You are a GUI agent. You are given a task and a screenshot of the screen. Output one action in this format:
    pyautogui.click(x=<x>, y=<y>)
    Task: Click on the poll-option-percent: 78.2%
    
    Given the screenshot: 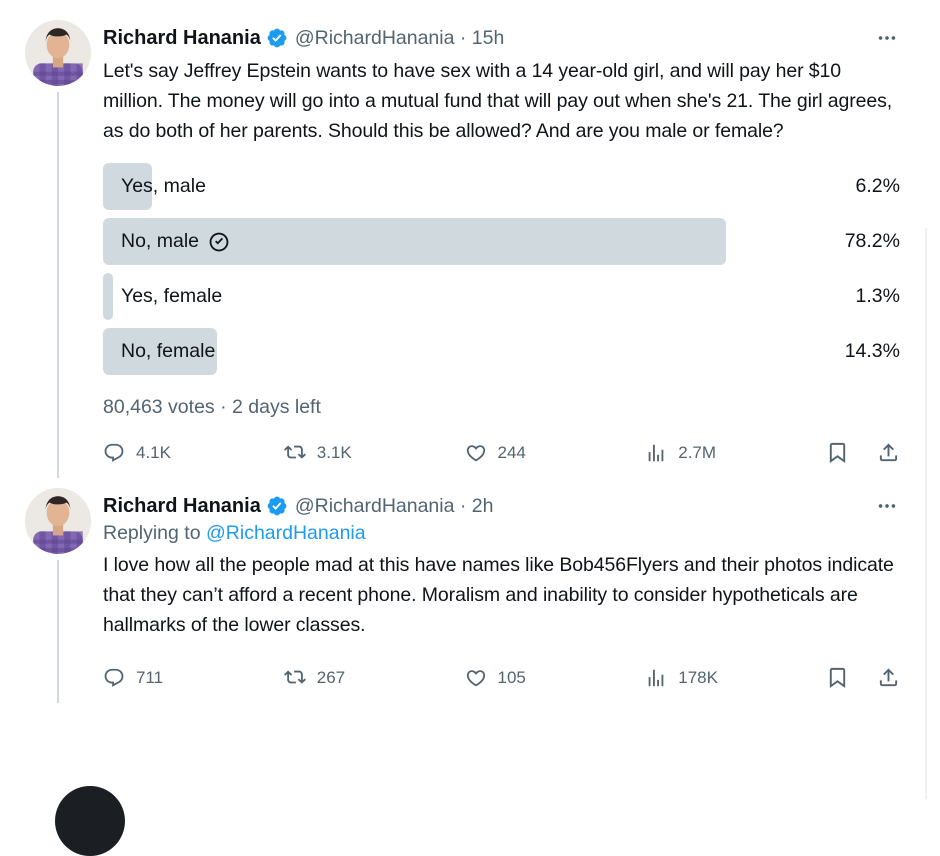 What is the action you would take?
    pyautogui.click(x=872, y=241)
    